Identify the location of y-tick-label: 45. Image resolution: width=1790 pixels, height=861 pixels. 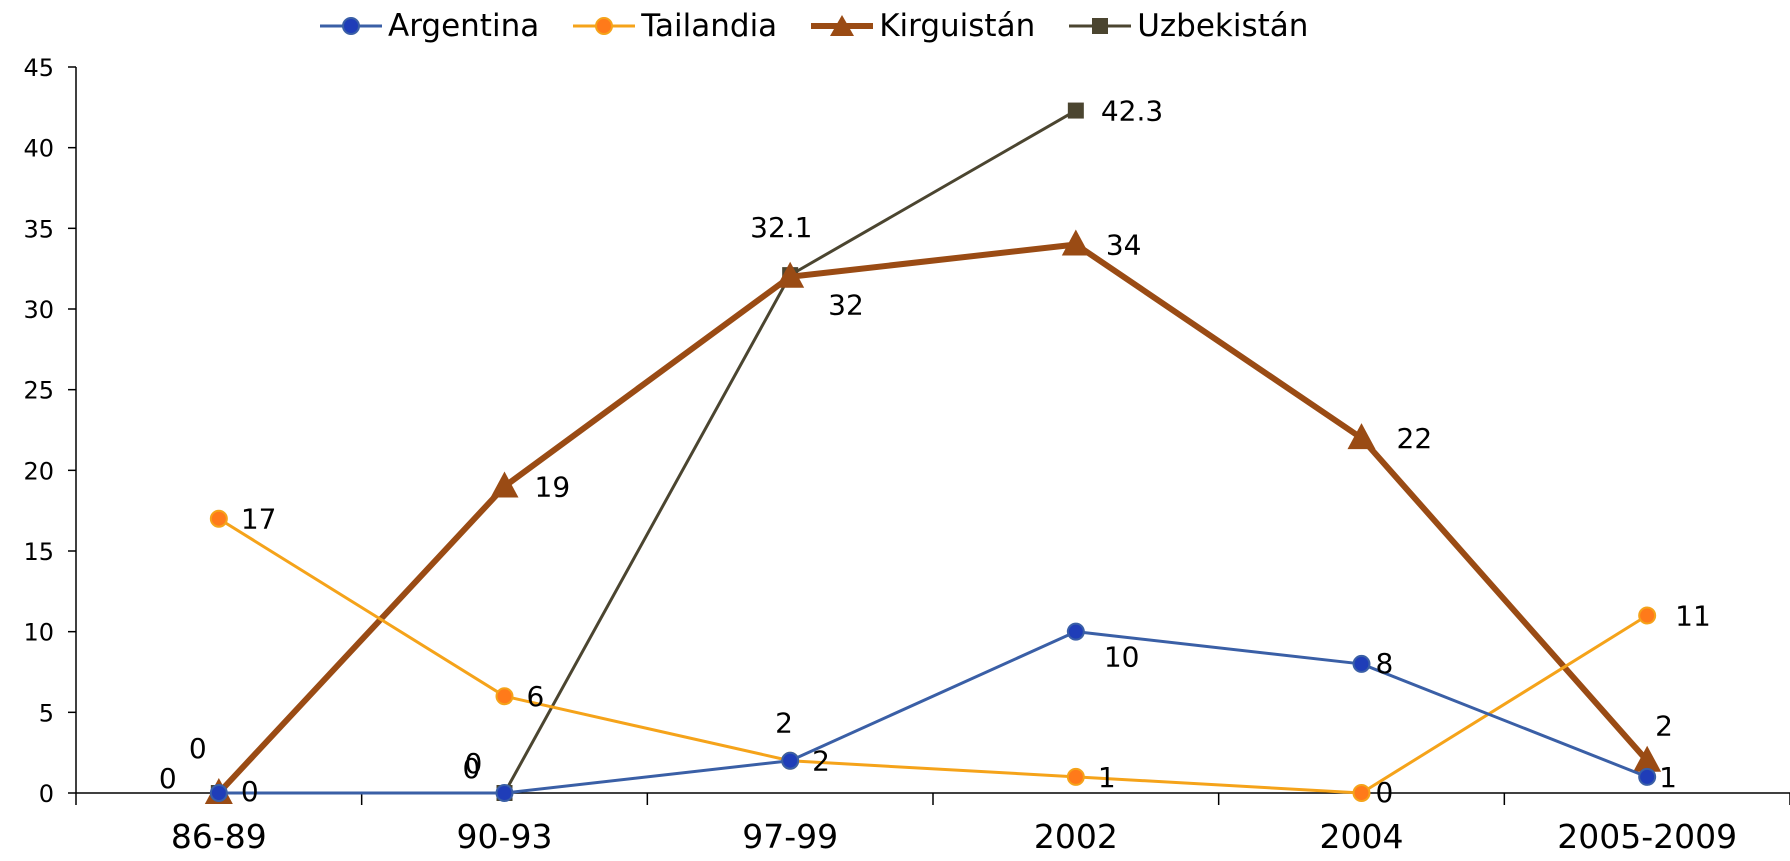
(38, 68).